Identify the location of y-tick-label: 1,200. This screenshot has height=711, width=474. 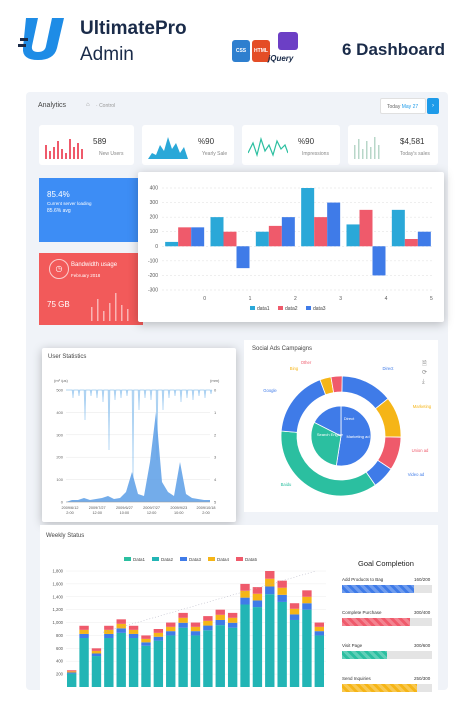
(58, 609).